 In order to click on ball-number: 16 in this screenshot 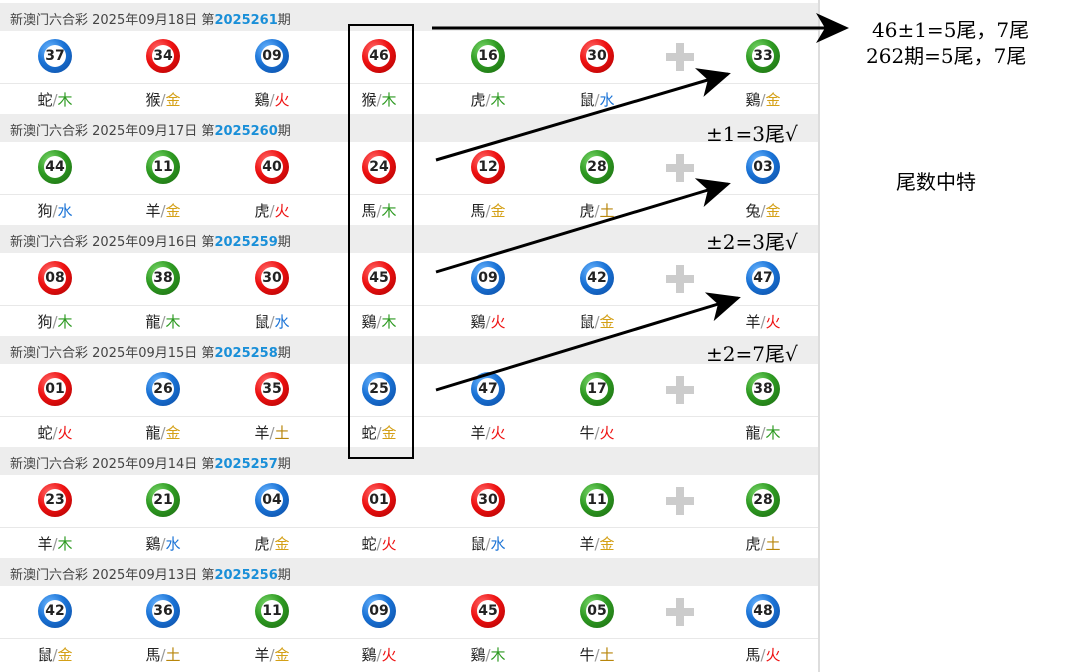, I will do `click(488, 56)`.